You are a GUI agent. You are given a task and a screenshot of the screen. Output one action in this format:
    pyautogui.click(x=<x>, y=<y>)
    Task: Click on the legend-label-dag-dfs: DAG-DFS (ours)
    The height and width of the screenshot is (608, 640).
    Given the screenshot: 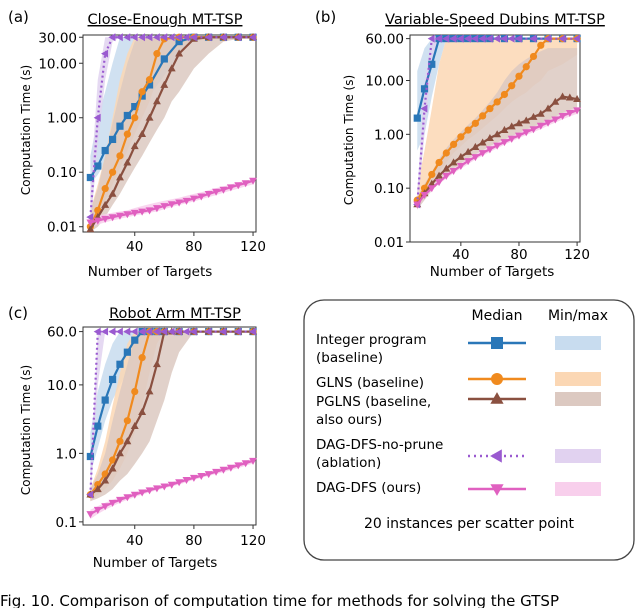 What is the action you would take?
    pyautogui.click(x=368, y=488)
    